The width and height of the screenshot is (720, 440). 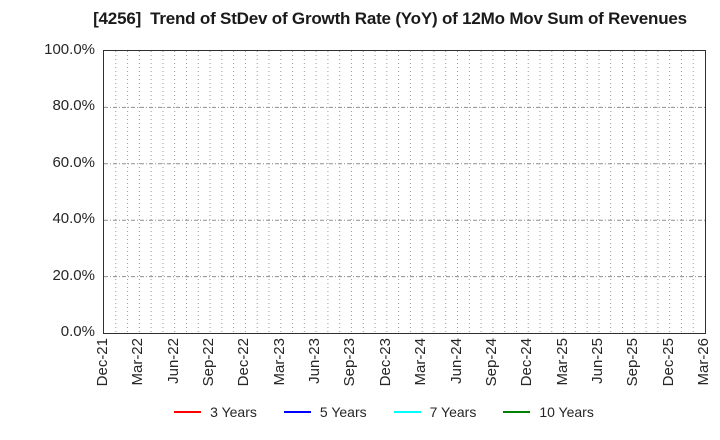 What do you see at coordinates (77, 331) in the screenshot?
I see `y-tick-label: 0.0%` at bounding box center [77, 331].